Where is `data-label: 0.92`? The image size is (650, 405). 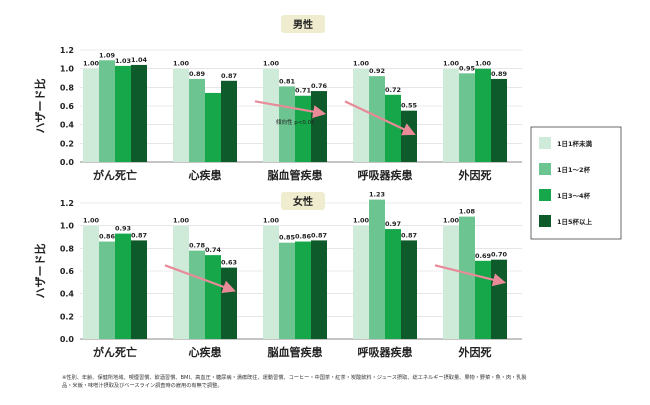 data-label: 0.92 is located at coordinates (377, 71).